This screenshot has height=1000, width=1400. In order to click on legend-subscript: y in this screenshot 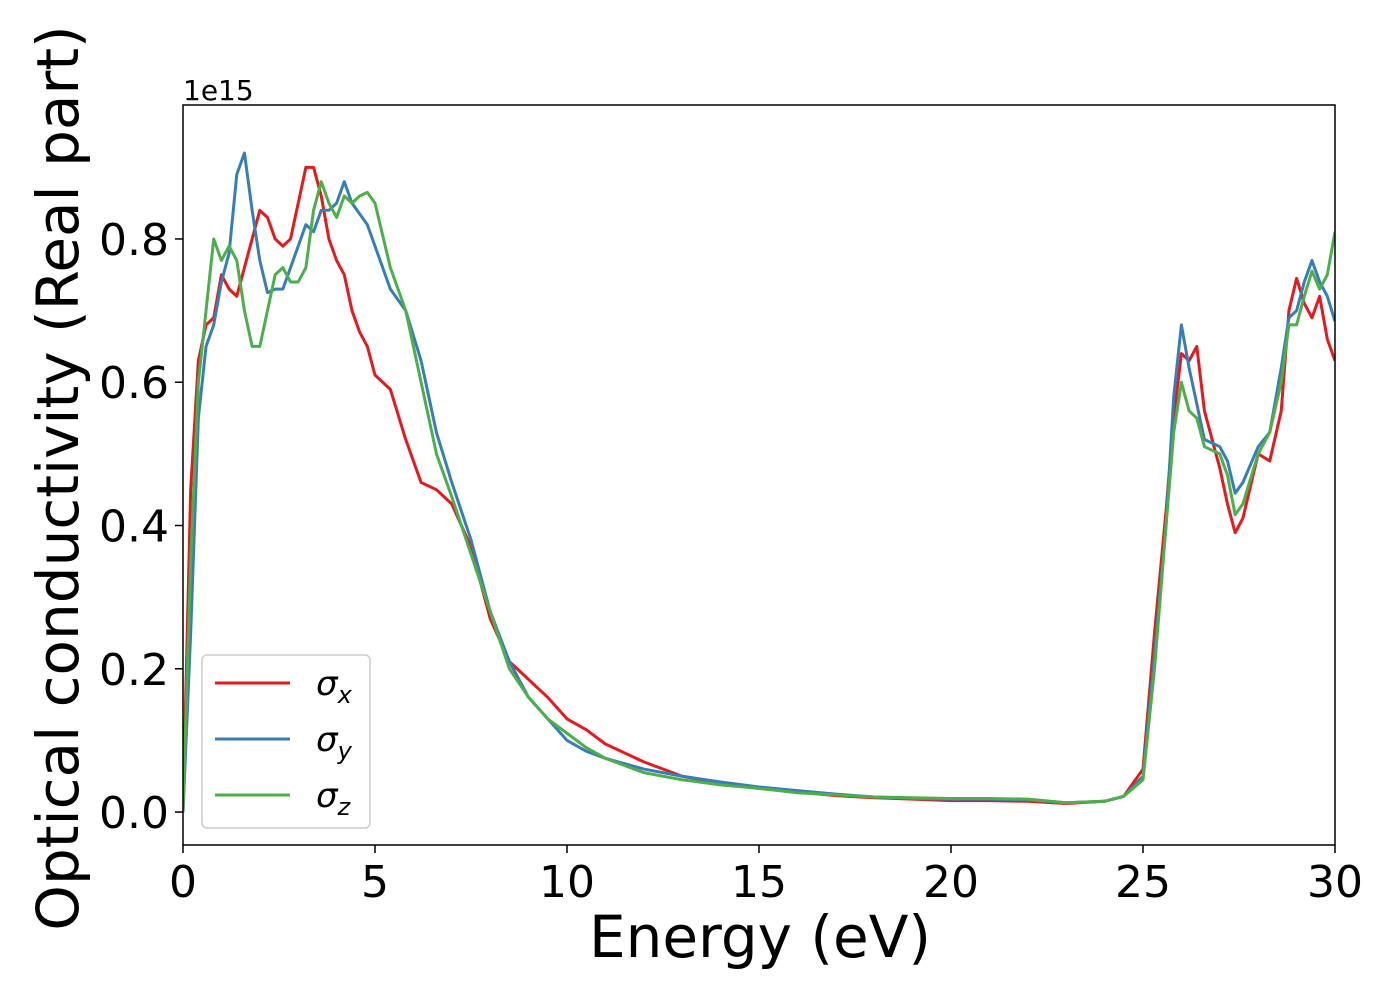, I will do `click(345, 751)`.